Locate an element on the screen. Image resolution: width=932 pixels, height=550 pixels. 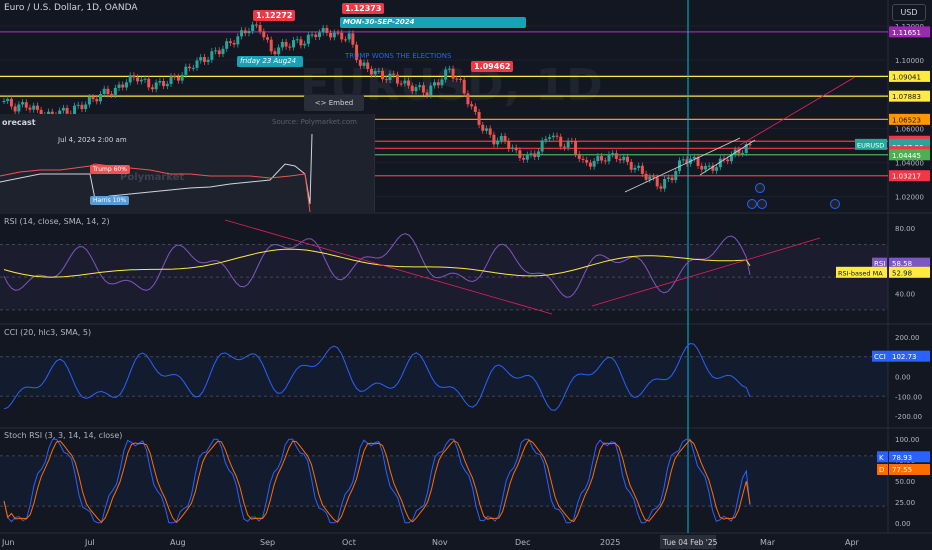
rsi-trendline is located at coordinates (388, 267).